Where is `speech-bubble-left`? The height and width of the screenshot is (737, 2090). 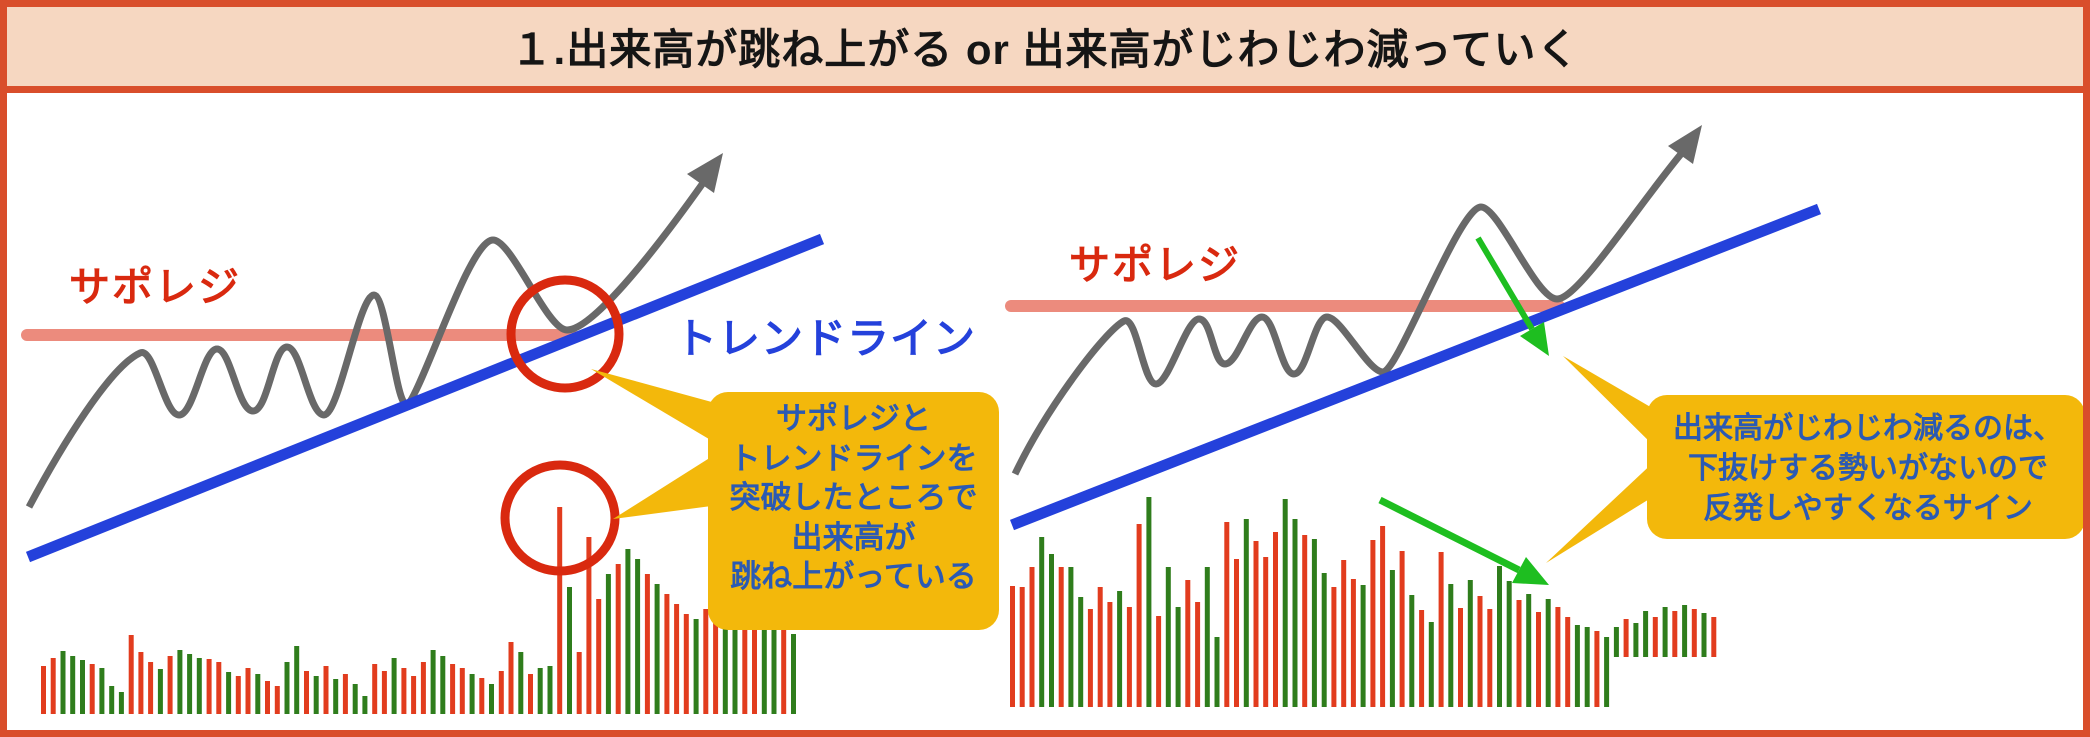 speech-bubble-left is located at coordinates (795, 499).